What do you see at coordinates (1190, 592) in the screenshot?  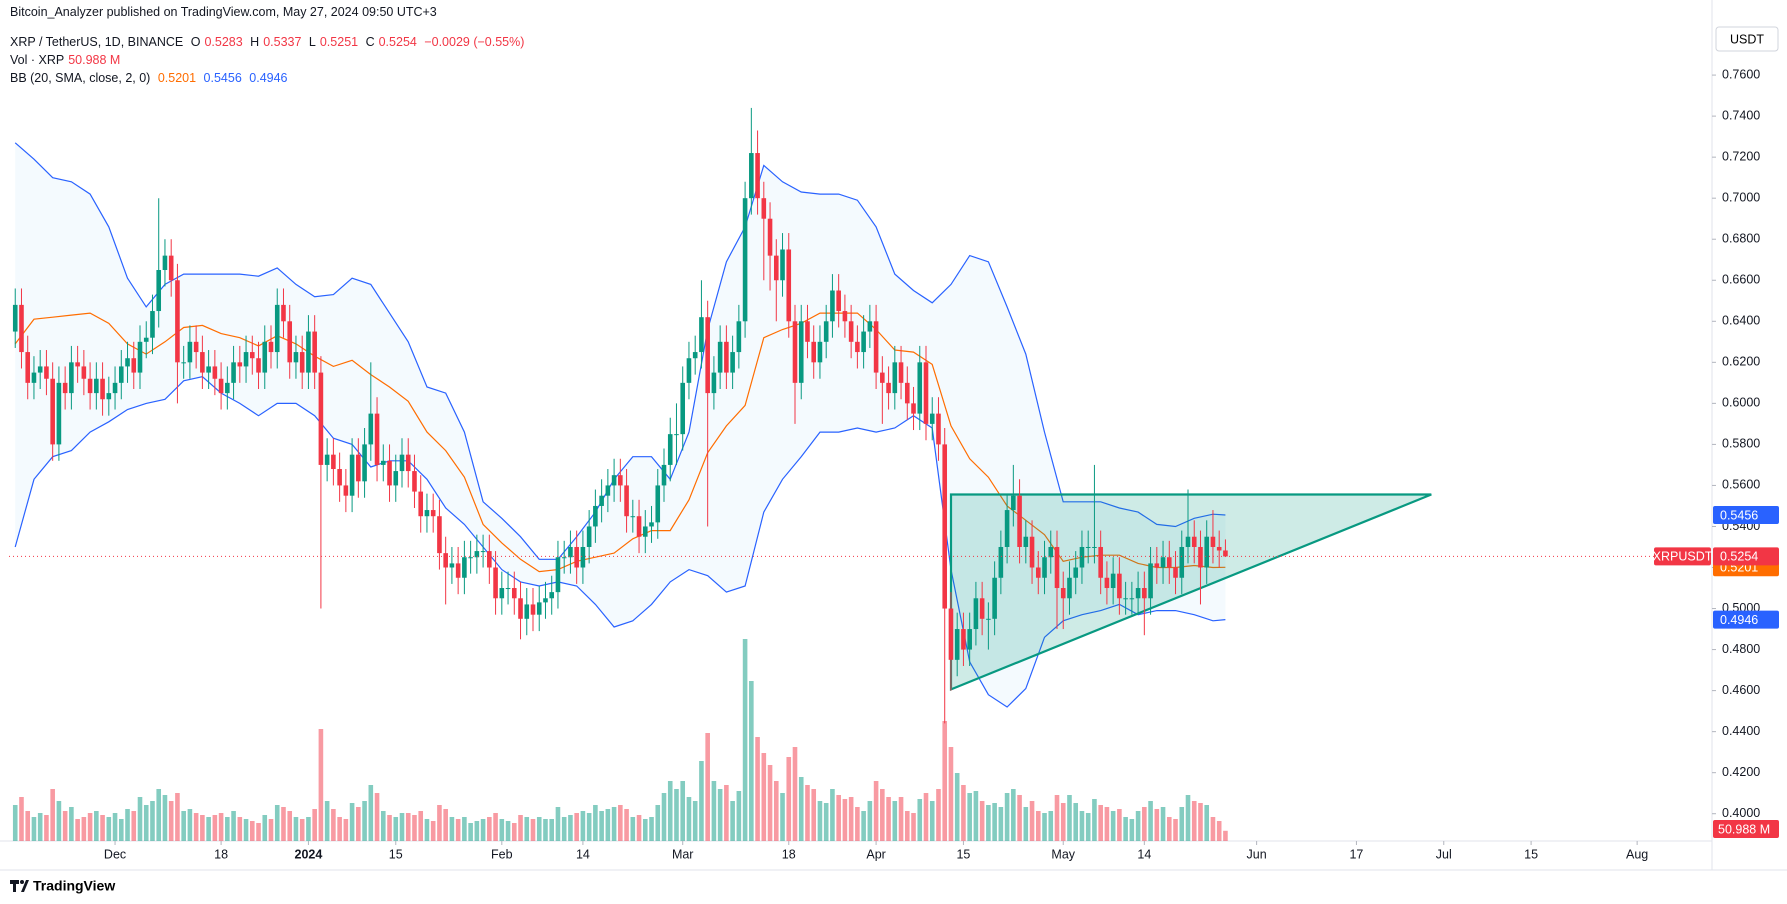 I see `triangle-pattern` at bounding box center [1190, 592].